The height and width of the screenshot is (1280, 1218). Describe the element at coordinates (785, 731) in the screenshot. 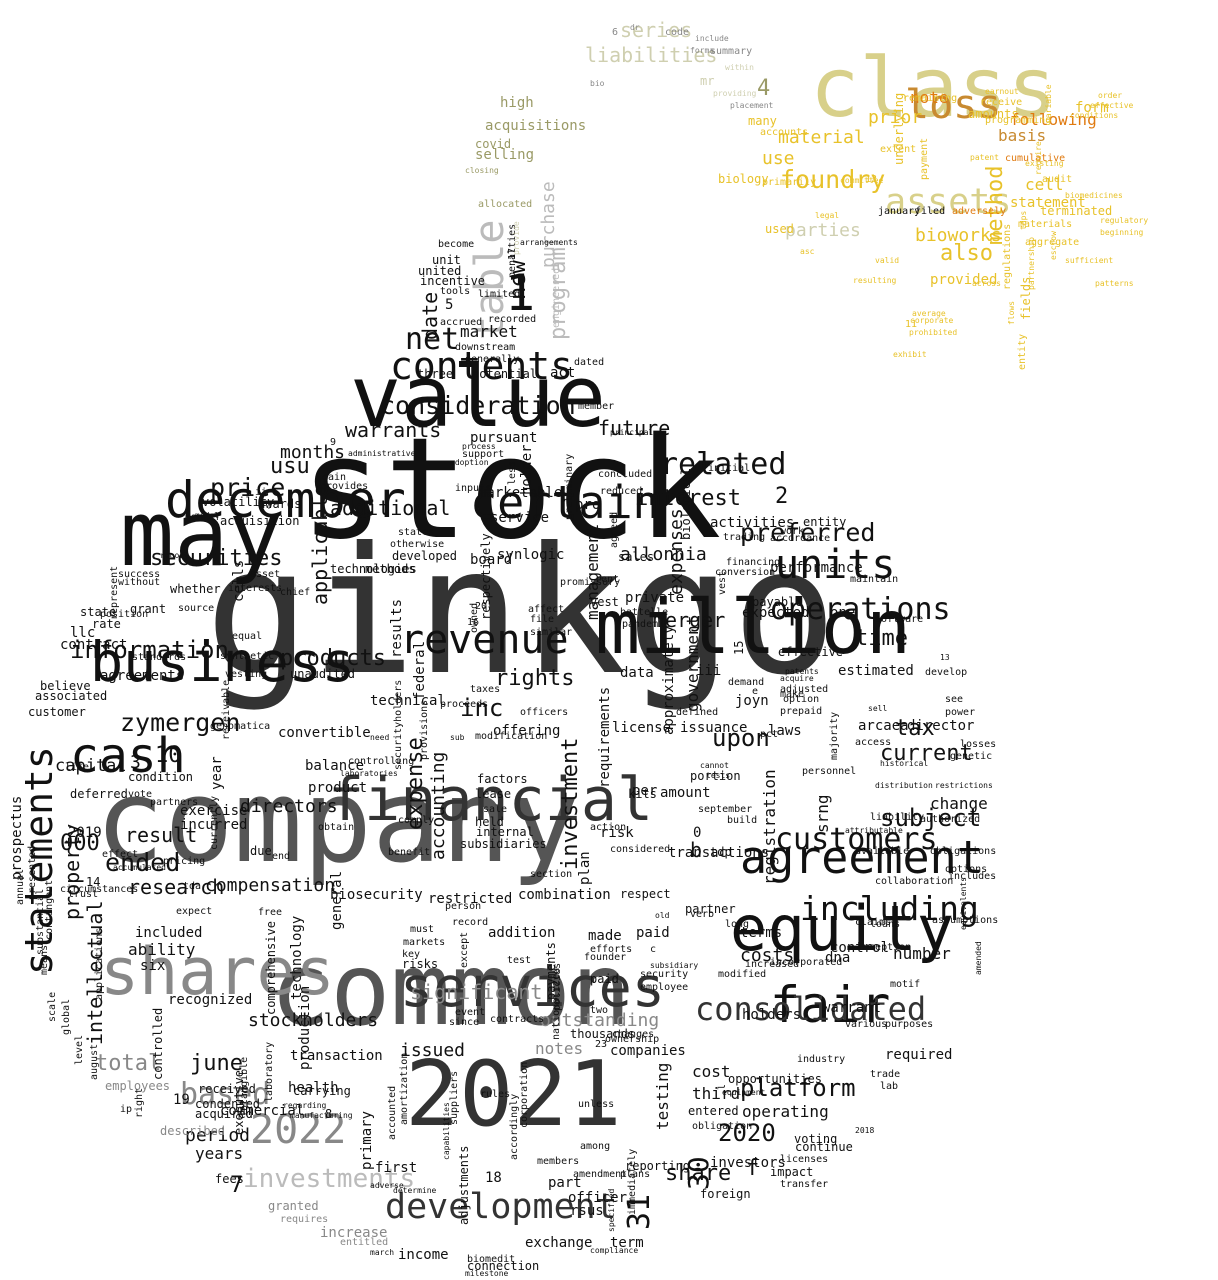

I see `cloud-word: laws` at that location.